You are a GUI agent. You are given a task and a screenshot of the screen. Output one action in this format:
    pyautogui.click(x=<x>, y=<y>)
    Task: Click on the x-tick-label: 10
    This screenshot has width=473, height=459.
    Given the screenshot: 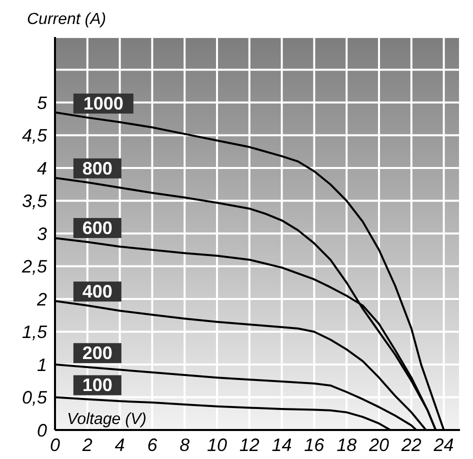 What is the action you would take?
    pyautogui.click(x=217, y=444)
    